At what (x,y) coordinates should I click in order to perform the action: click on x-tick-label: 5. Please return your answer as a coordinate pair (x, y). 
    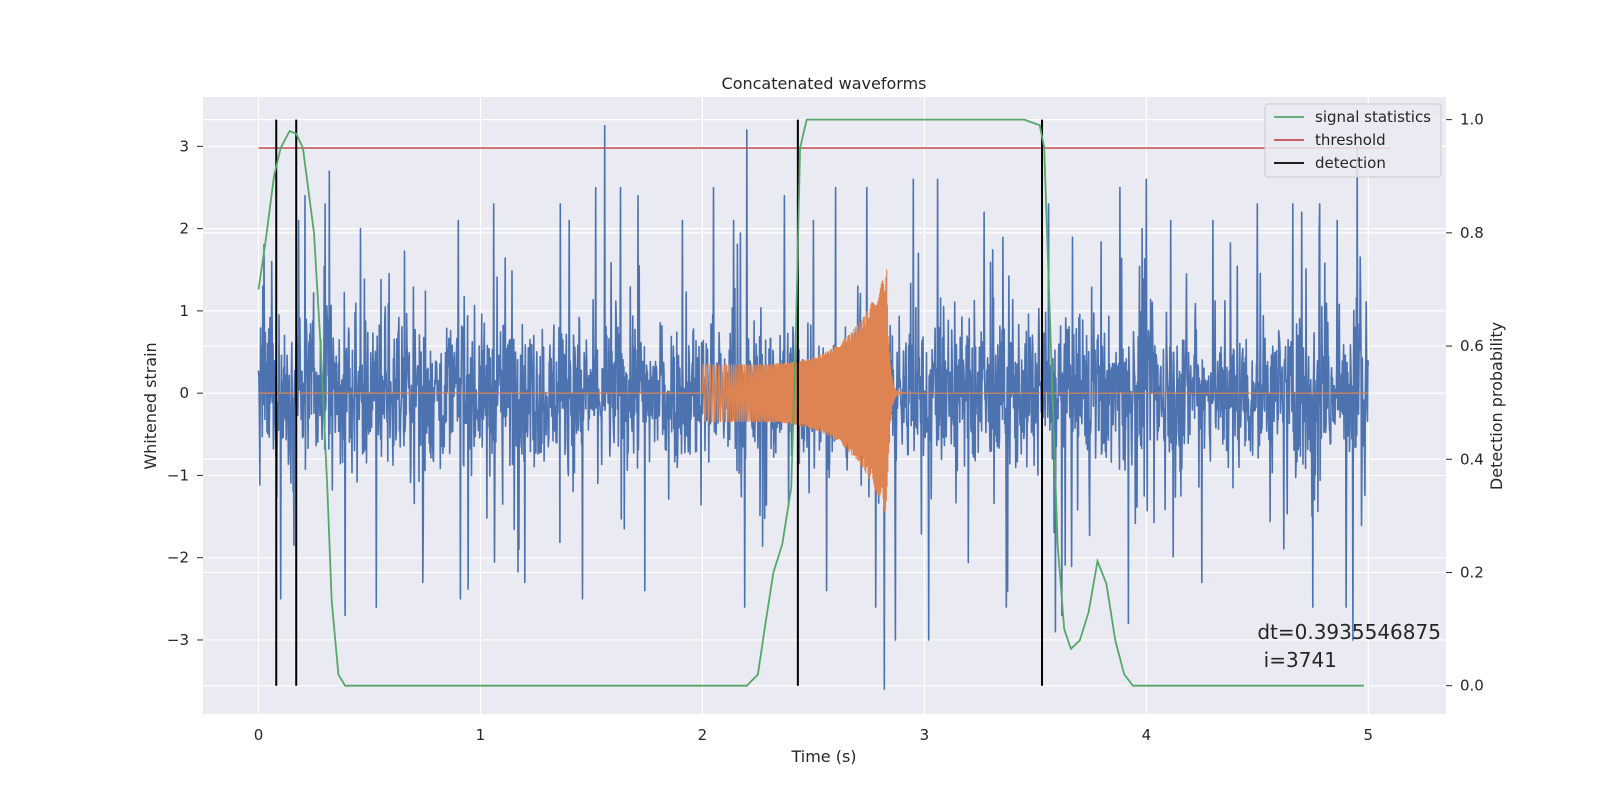
    Looking at the image, I should click on (1369, 735).